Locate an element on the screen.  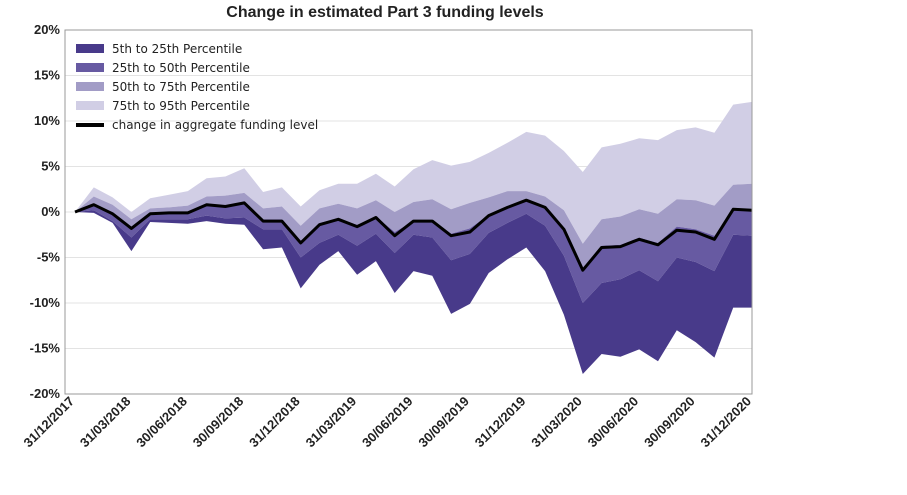
y-tick-label: -5% is located at coordinates (49, 257).